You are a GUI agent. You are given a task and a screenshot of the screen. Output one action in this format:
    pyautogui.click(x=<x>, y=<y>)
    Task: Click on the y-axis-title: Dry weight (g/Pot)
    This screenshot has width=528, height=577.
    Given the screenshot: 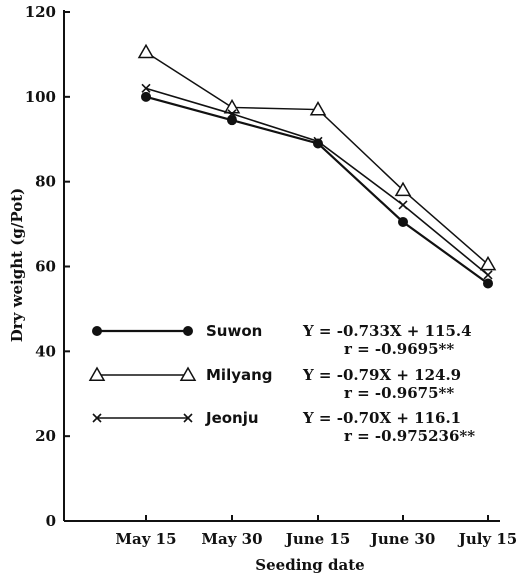 What is the action you would take?
    pyautogui.click(x=17, y=265)
    